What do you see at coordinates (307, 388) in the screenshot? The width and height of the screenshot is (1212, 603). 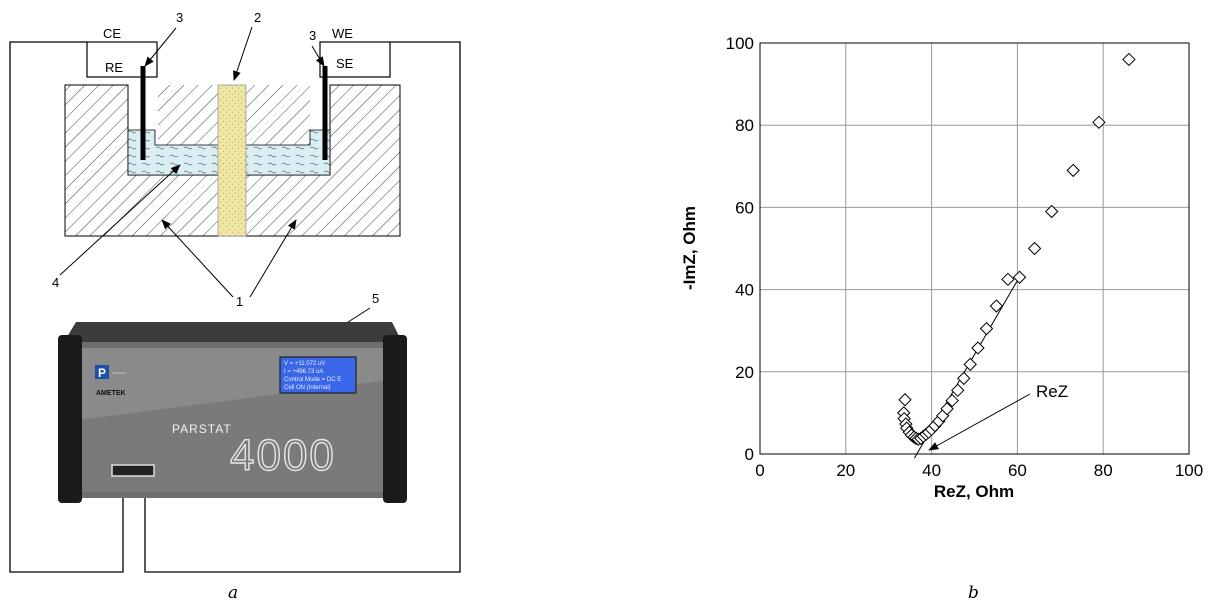 I see `lcd-line-4: Cell ON (Internal)` at bounding box center [307, 388].